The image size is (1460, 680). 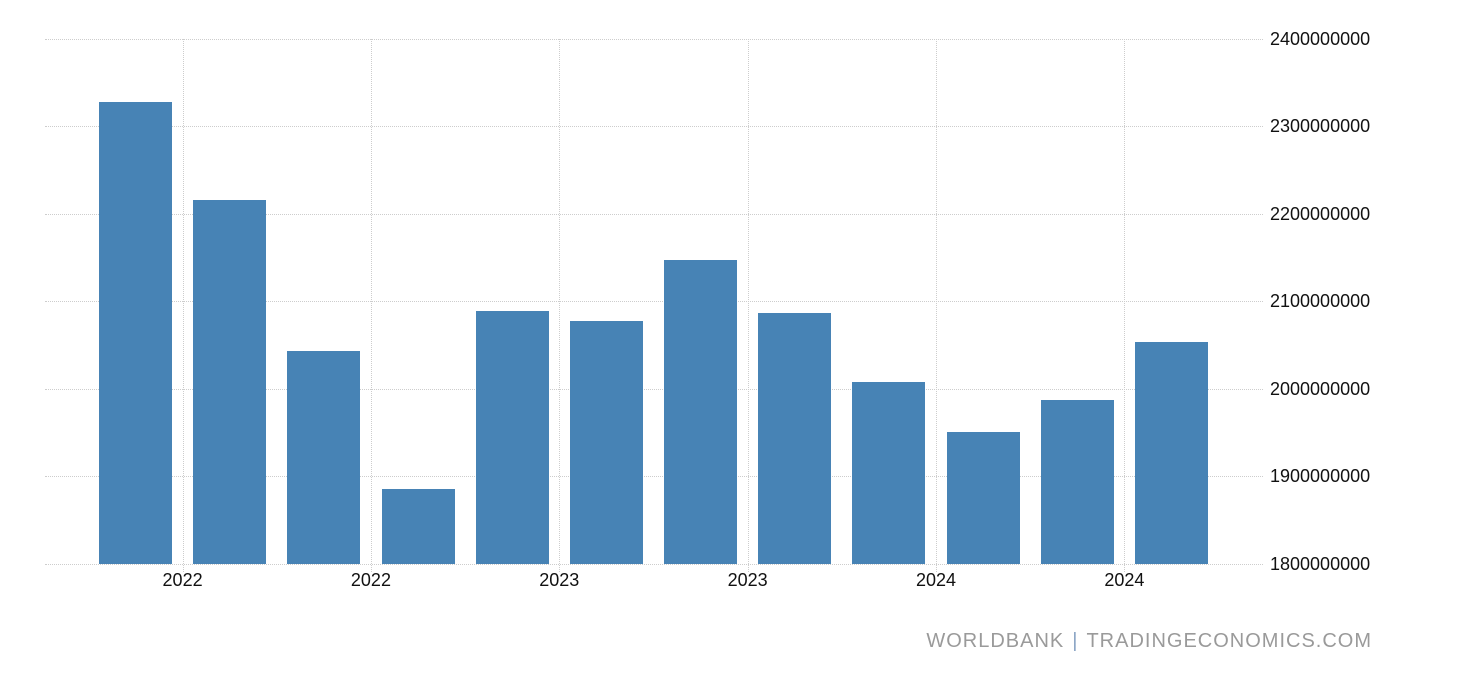 I want to click on watermark: WORLDBANK | TRADINGECONOMICS.COM, so click(x=1149, y=641).